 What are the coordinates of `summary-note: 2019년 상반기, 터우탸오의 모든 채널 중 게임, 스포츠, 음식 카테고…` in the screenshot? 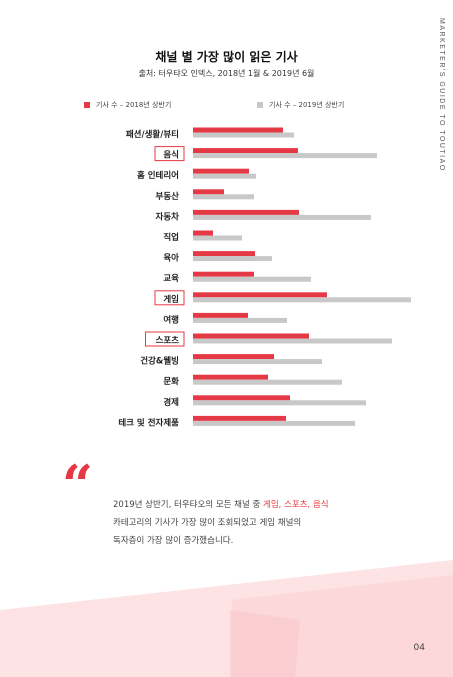 It's located at (263, 523).